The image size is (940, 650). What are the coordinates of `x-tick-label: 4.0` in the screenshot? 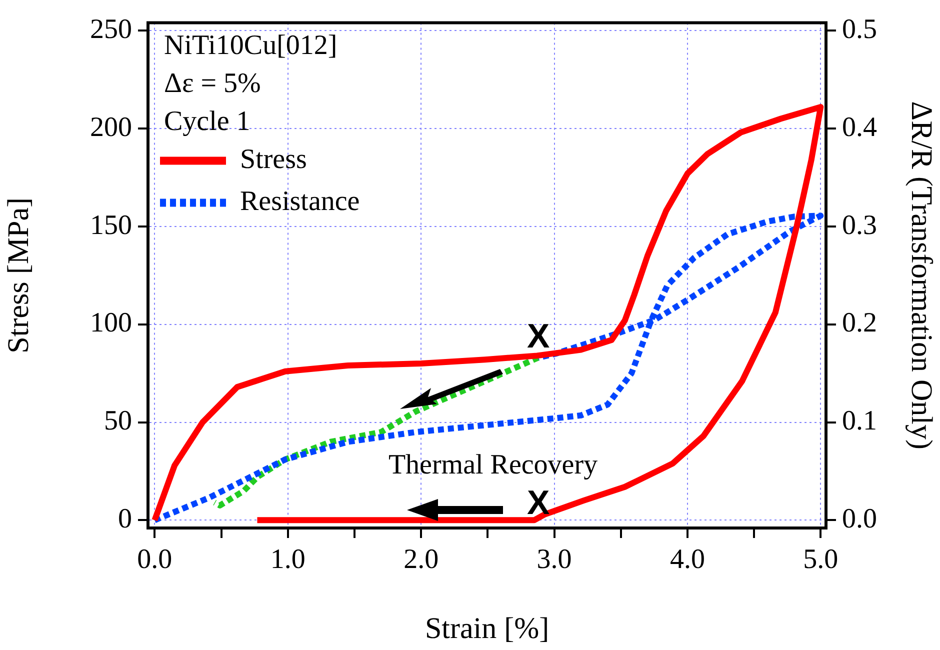 It's located at (687, 560).